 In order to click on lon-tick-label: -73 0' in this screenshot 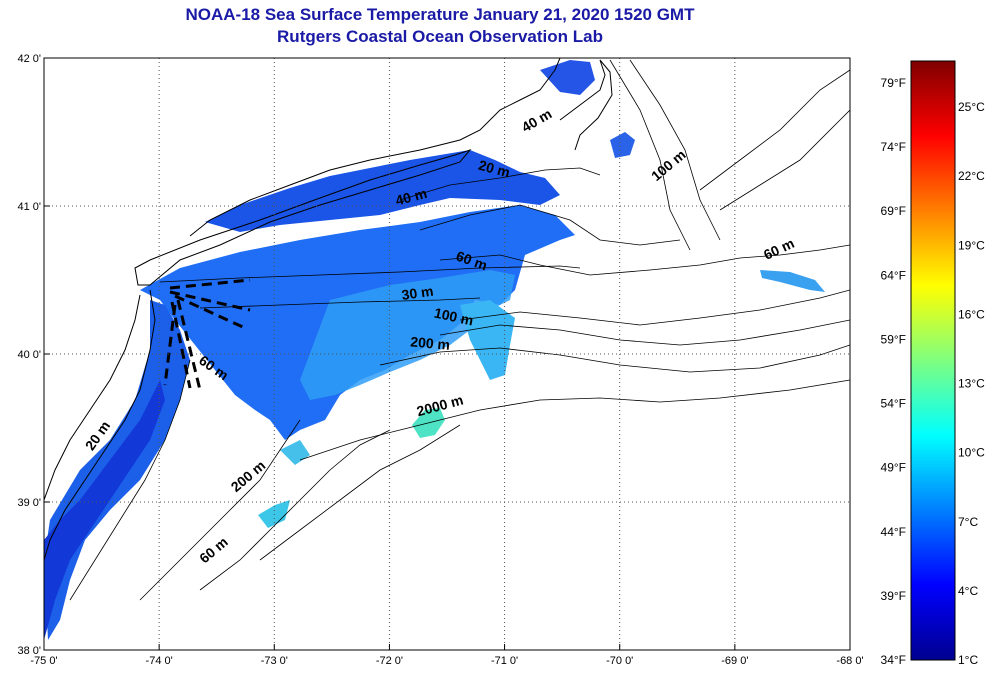, I will do `click(274, 661)`.